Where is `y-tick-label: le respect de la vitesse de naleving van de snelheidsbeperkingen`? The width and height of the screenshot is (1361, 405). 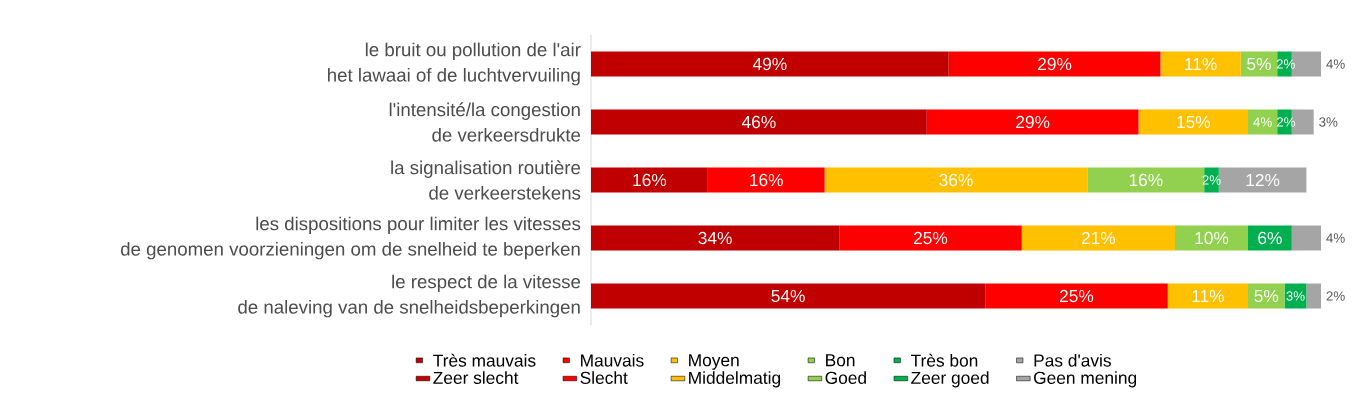 y-tick-label: le respect de la vitesse de naleving van de snelheidsbeperkingen is located at coordinates (409, 296).